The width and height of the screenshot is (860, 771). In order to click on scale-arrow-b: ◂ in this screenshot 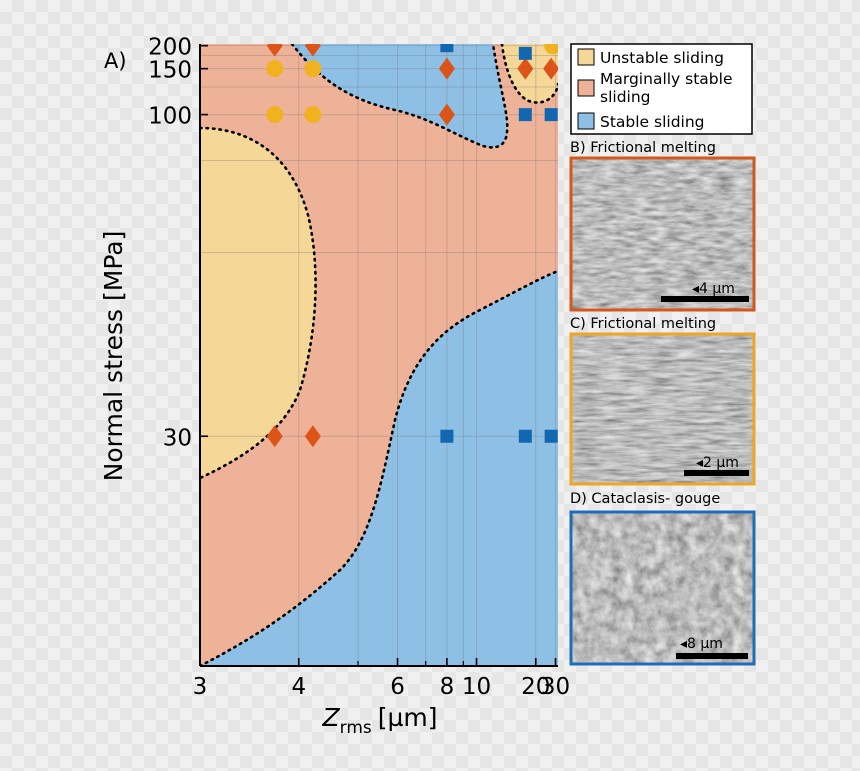, I will do `click(695, 289)`.